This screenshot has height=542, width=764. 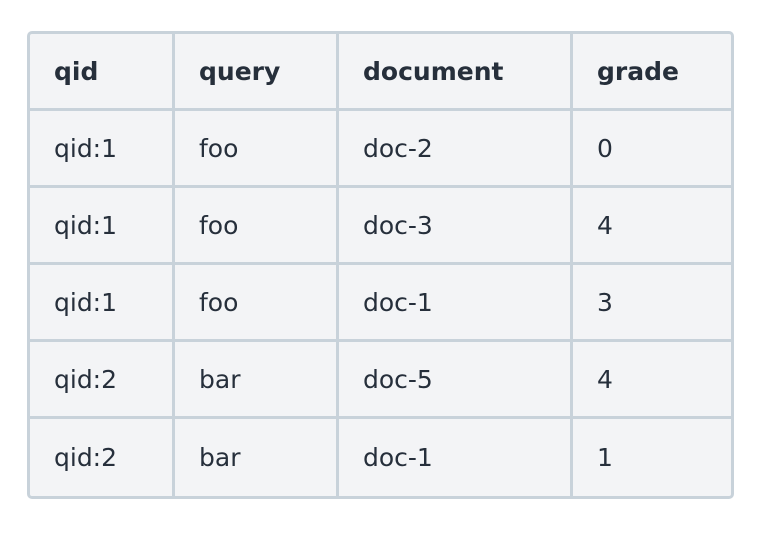 I want to click on header-document: document, so click(x=456, y=72).